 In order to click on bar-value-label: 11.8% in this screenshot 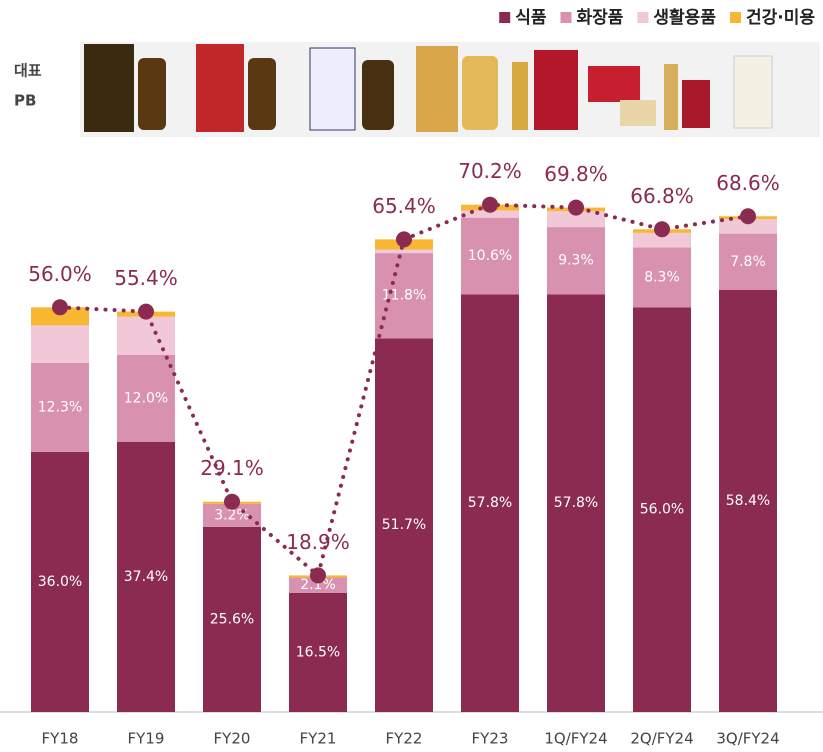, I will do `click(404, 296)`.